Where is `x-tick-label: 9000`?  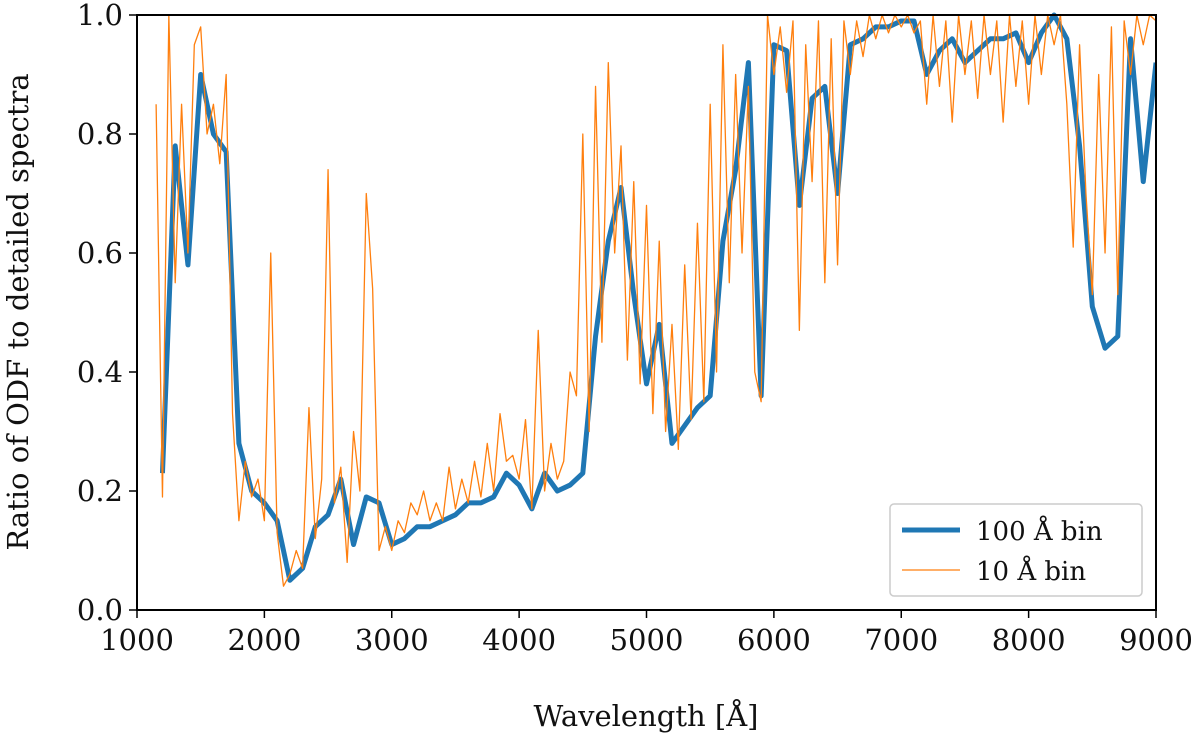 x-tick-label: 9000 is located at coordinates (1156, 640).